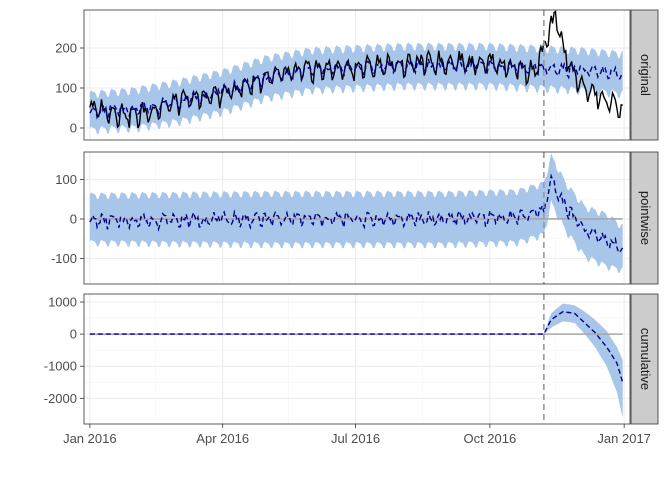 The width and height of the screenshot is (672, 480). What do you see at coordinates (66, 48) in the screenshot?
I see `y-tick-label: 200` at bounding box center [66, 48].